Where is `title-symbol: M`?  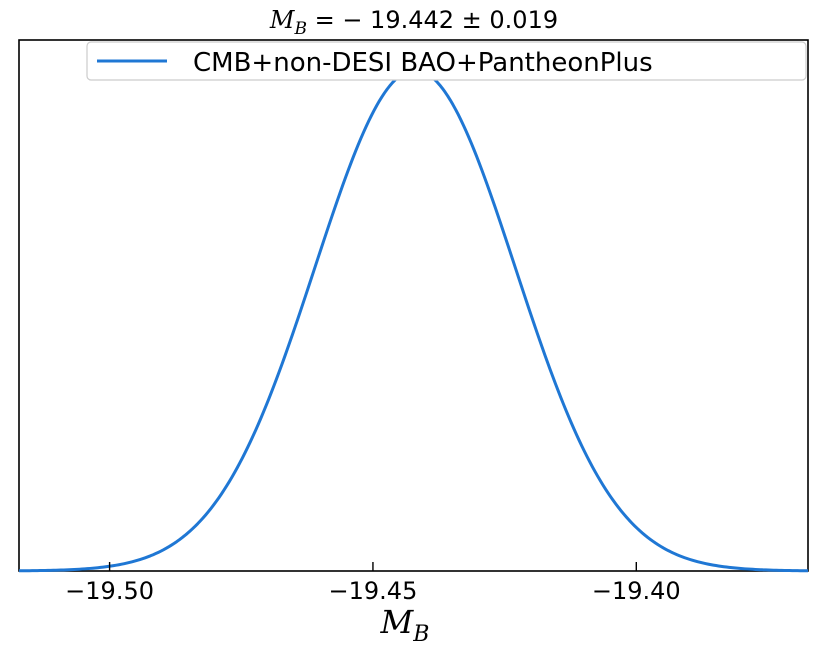 title-symbol: M is located at coordinates (282, 20).